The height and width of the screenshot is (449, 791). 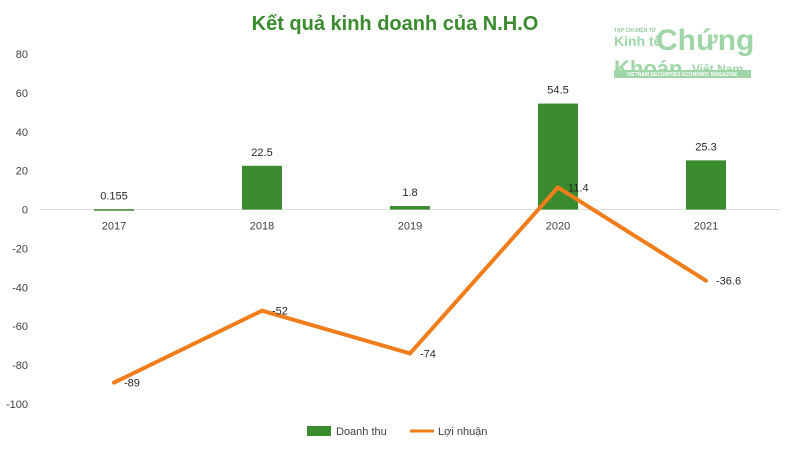 I want to click on bar-data-label: 1.8, so click(x=409, y=193).